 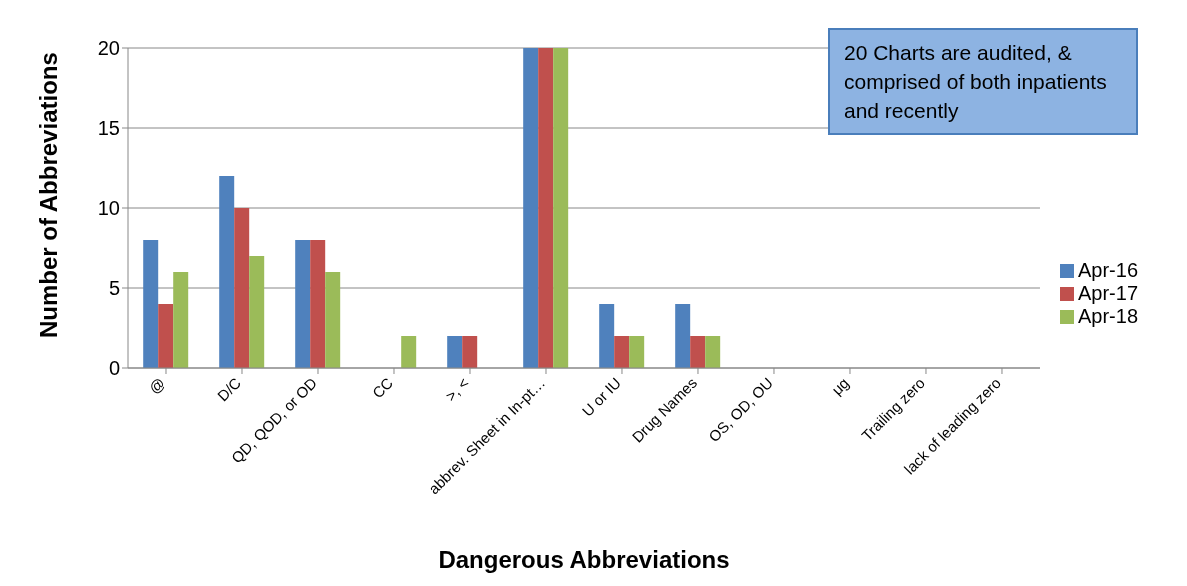 What do you see at coordinates (114, 368) in the screenshot?
I see `y-tick-label: 0` at bounding box center [114, 368].